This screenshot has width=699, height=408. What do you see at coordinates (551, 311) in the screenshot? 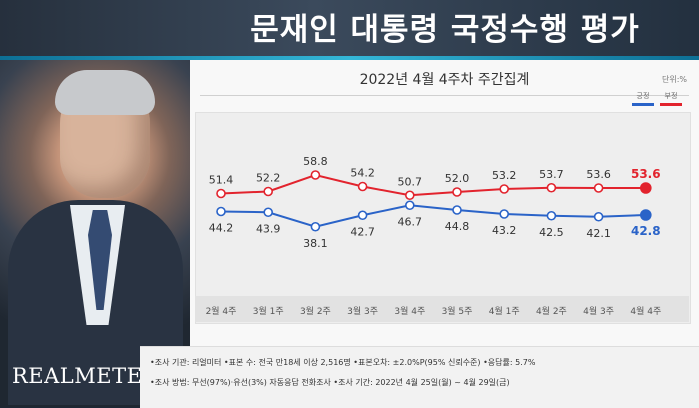
I see `x-tick-label: 4월 2주` at bounding box center [551, 311].